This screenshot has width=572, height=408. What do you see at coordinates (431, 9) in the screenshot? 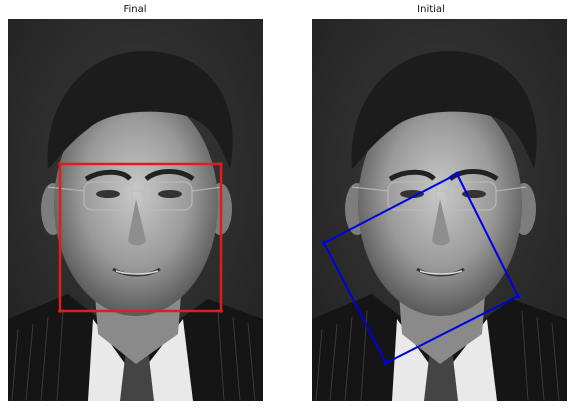
I see `initial-panel-title: Initial` at bounding box center [431, 9].